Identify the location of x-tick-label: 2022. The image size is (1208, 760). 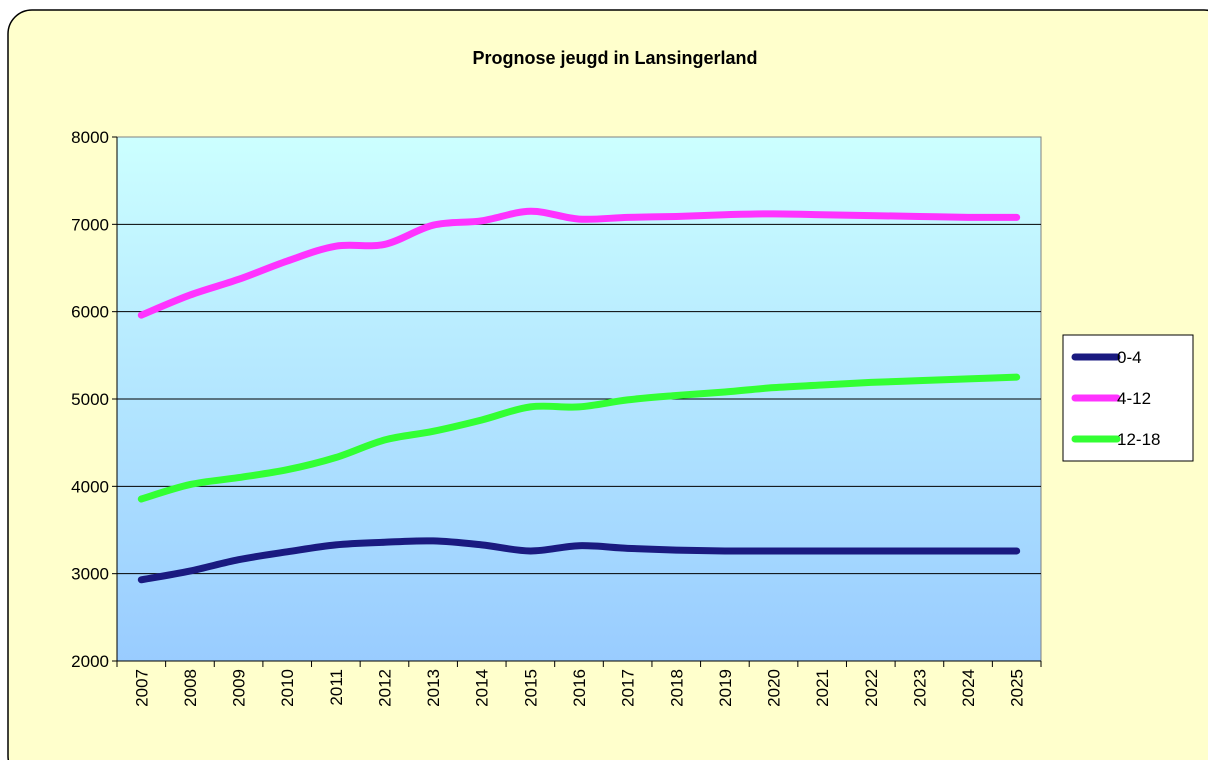
(871, 688).